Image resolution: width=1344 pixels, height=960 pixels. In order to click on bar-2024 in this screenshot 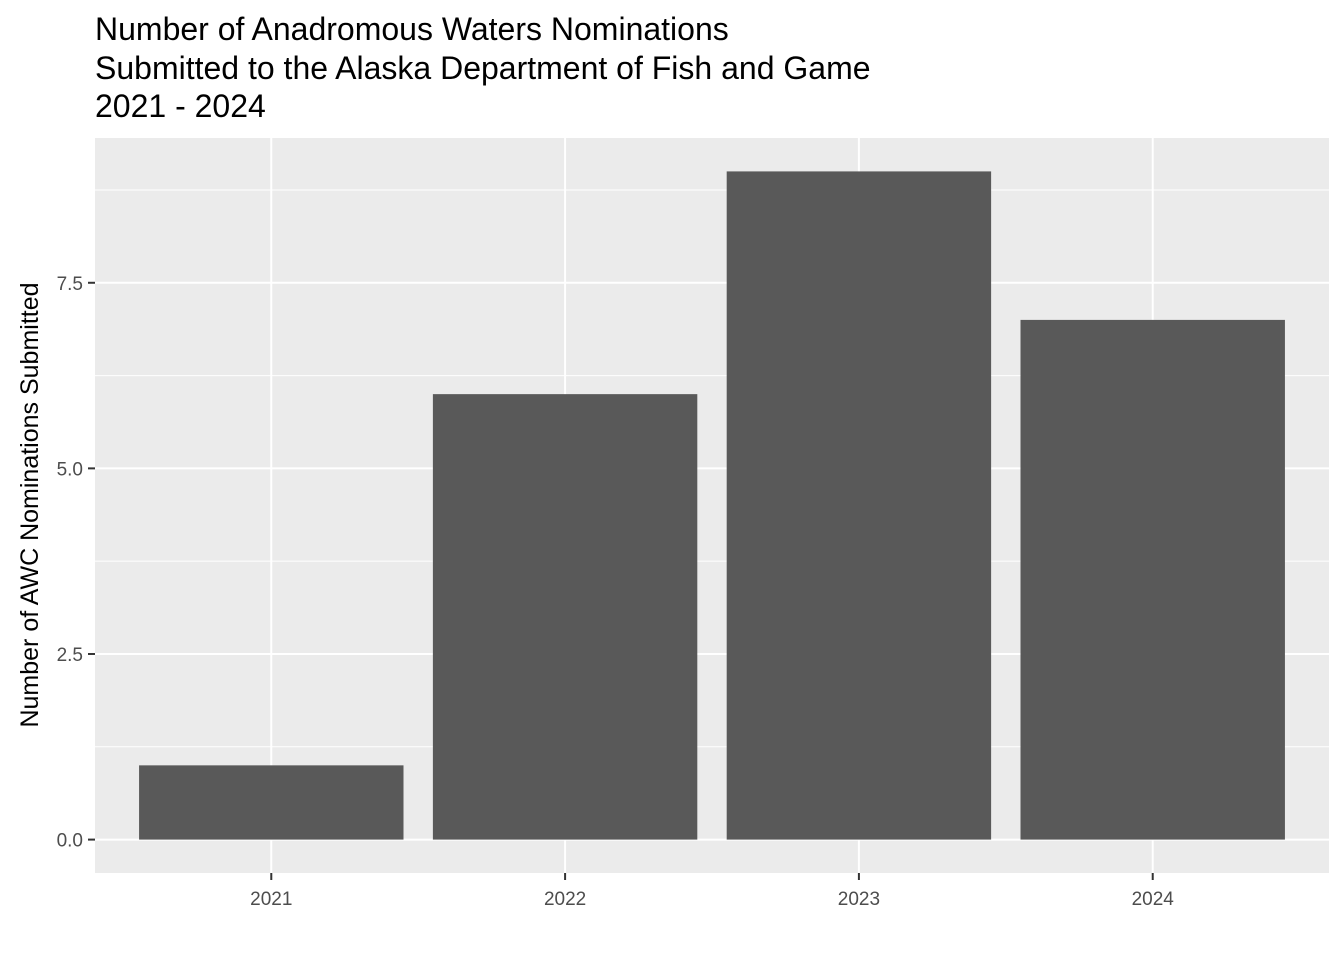, I will do `click(1152, 579)`.